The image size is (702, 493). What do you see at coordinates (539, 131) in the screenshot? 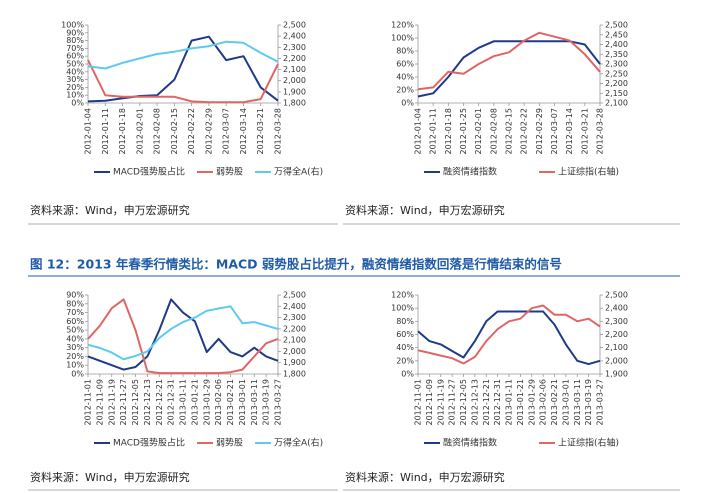
I see `x-tick-label: 2012-02-29` at bounding box center [539, 131].